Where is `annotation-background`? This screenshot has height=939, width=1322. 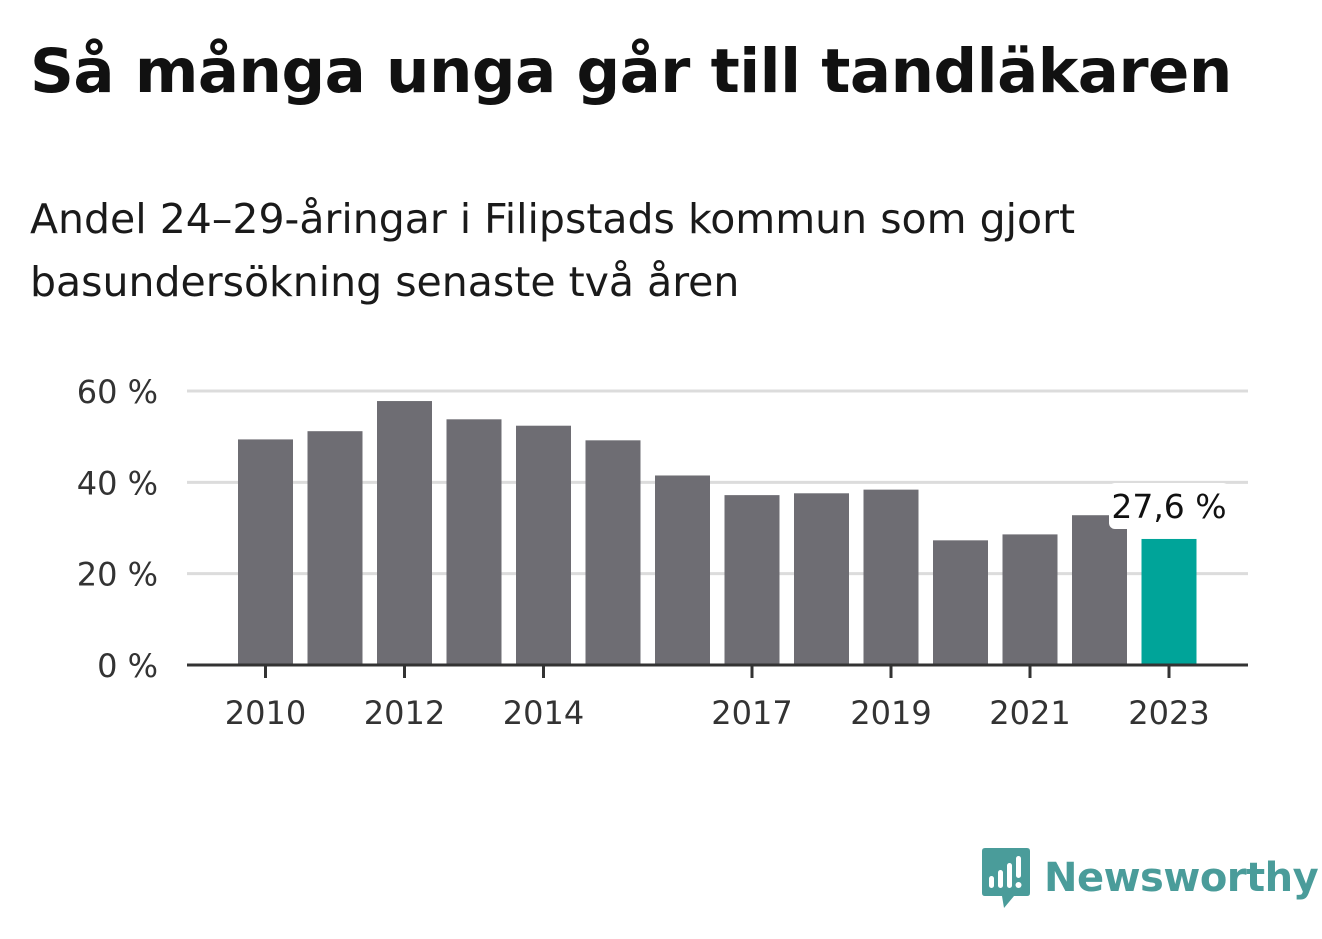 annotation-background is located at coordinates (1169, 505).